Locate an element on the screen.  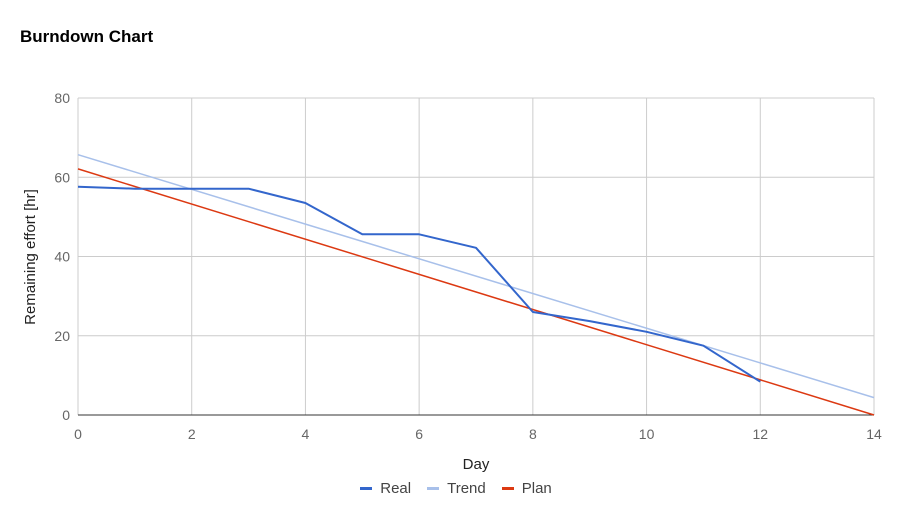
x-tick-label: 12 is located at coordinates (760, 434).